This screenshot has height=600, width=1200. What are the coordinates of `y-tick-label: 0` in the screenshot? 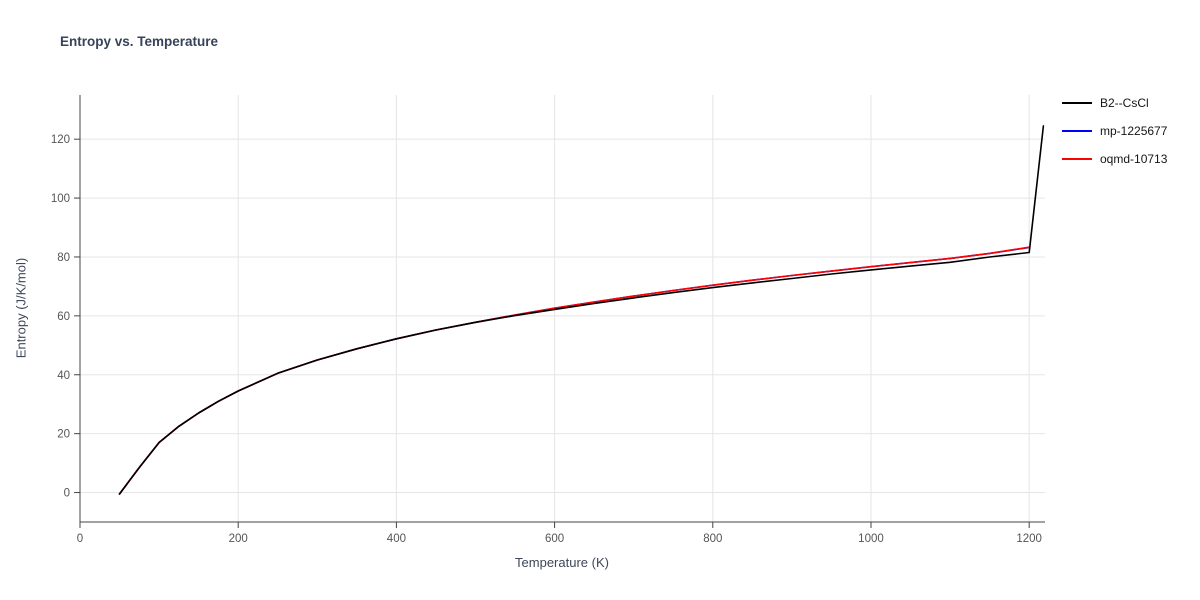 It's located at (67, 494).